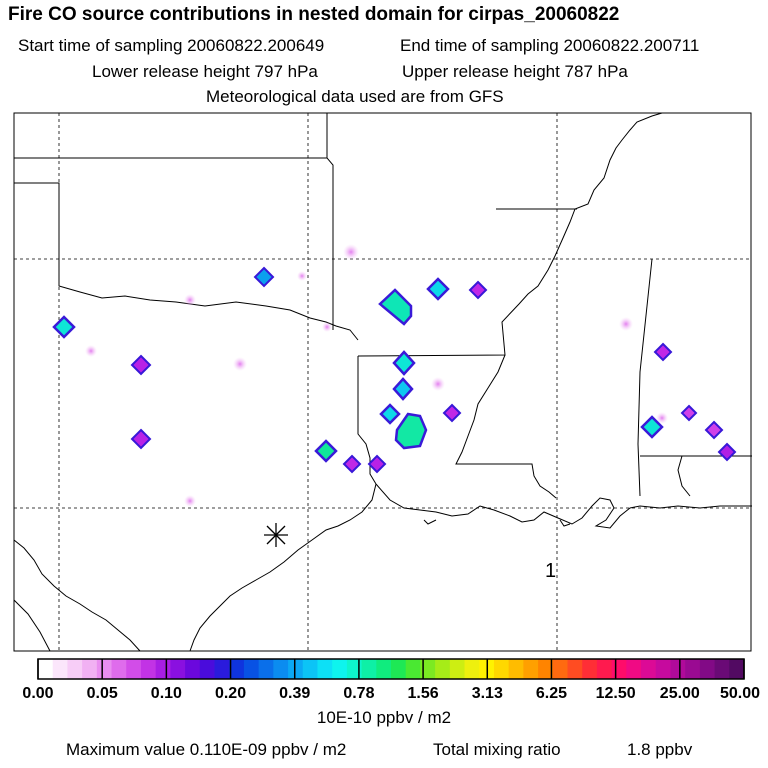 Image resolution: width=768 pixels, height=768 pixels. What do you see at coordinates (38, 693) in the screenshot?
I see `colorbar-tick-label: 0.00` at bounding box center [38, 693].